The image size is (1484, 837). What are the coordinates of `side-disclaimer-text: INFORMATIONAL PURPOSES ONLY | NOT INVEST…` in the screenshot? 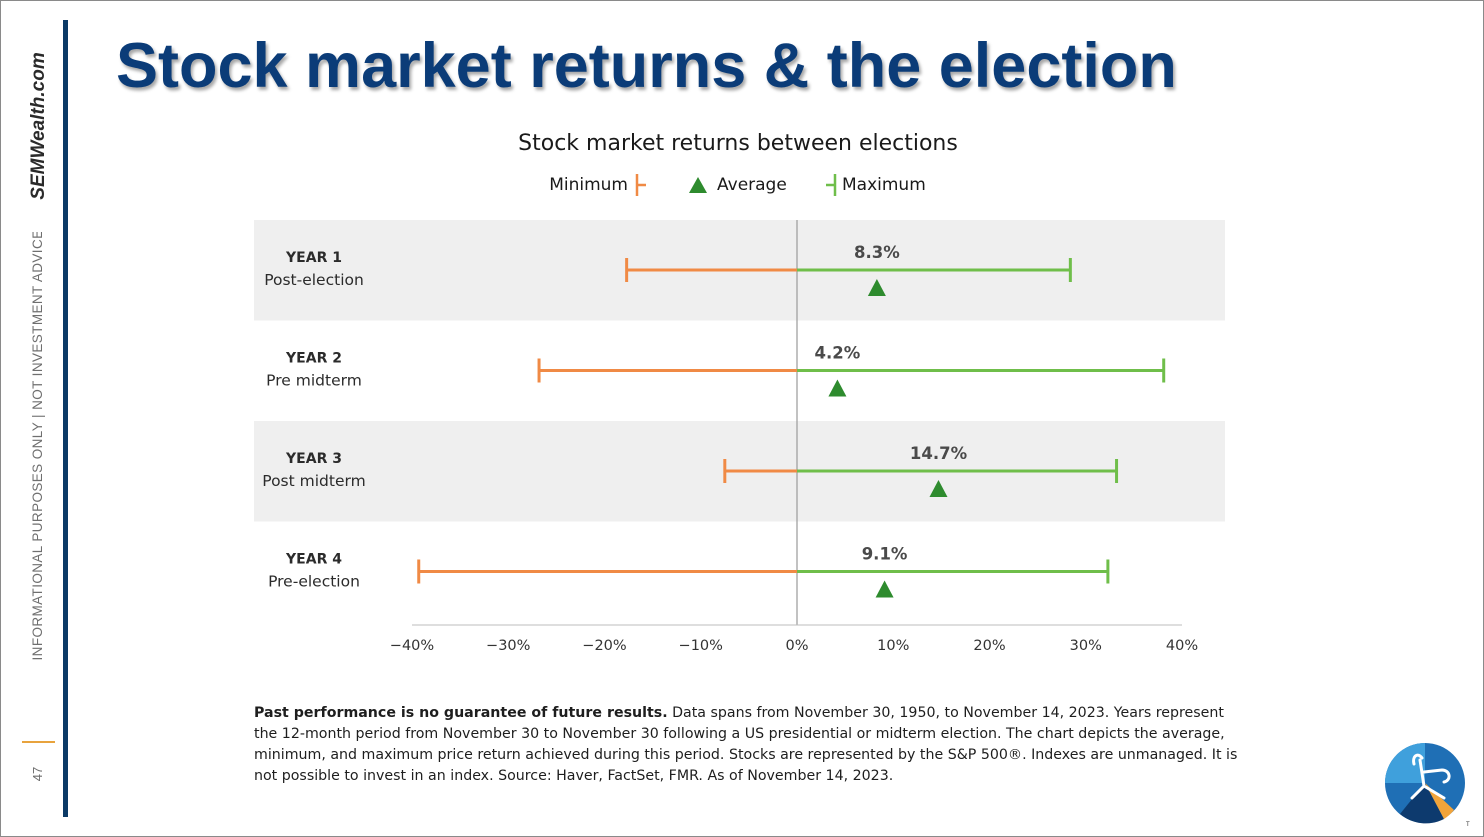 It's located at (37, 446).